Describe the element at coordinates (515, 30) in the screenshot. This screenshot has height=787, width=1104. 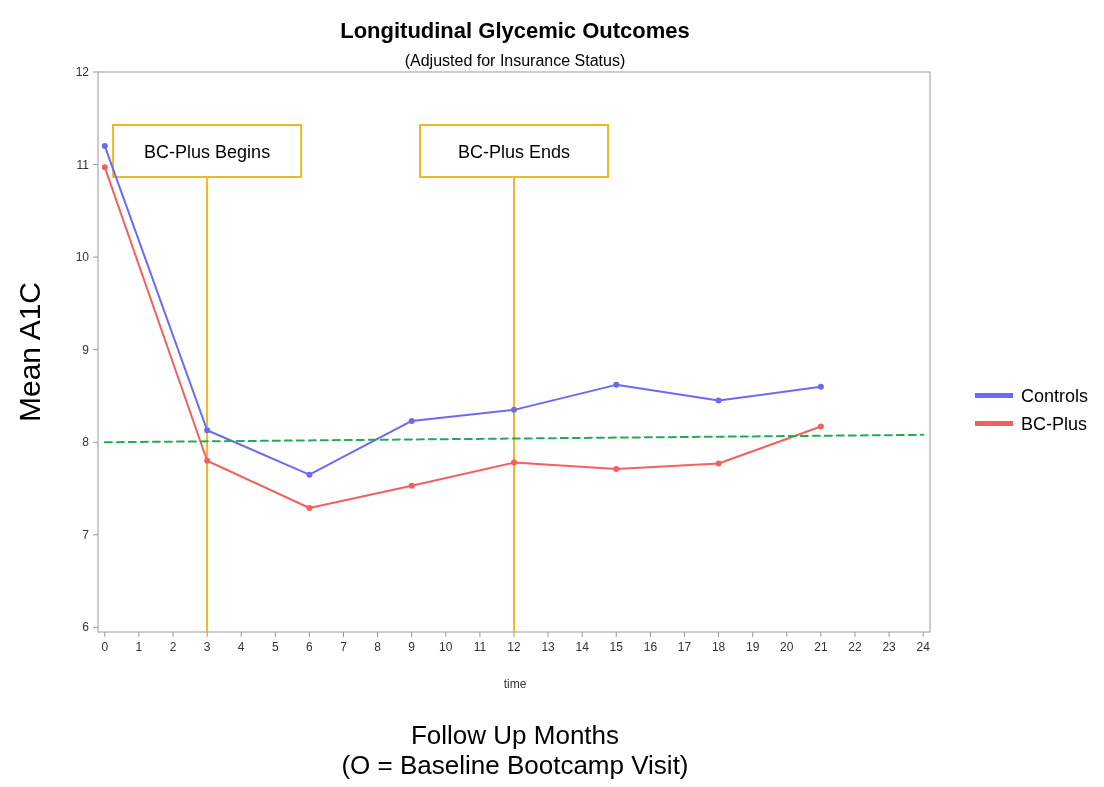
I see `chart-title: Longitudinal Glycemic Outcomes` at that location.